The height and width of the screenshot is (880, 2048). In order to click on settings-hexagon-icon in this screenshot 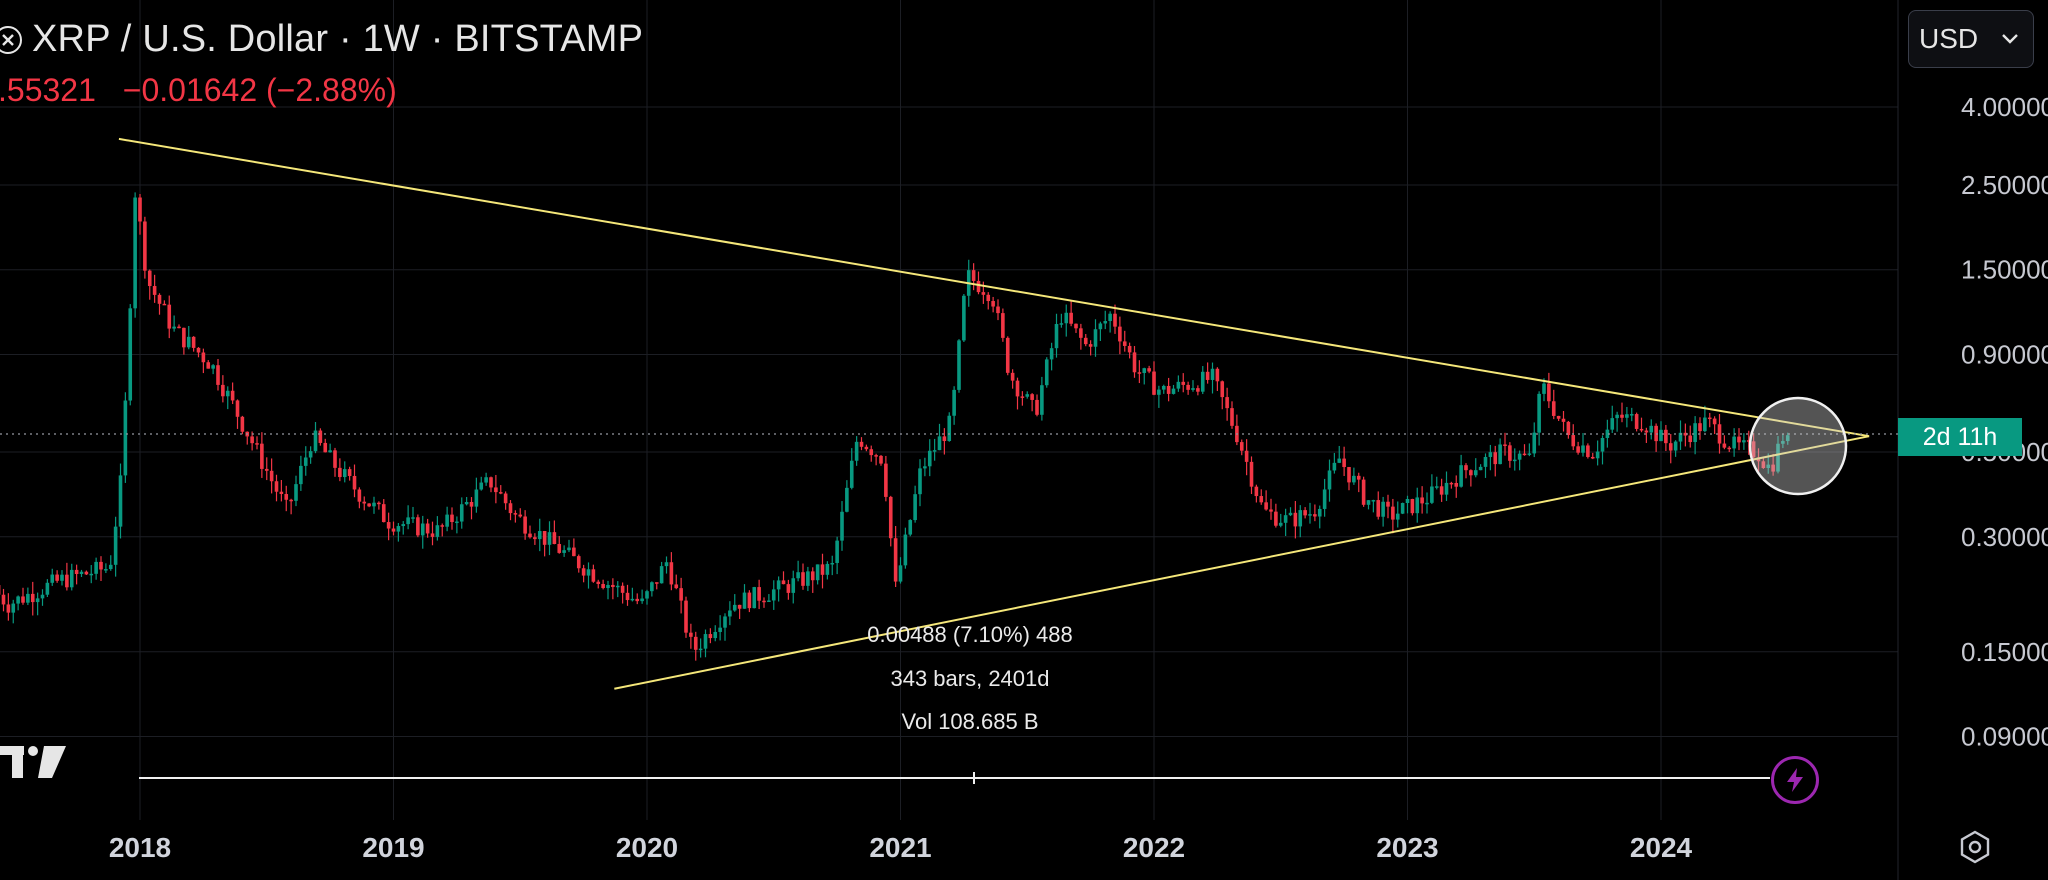, I will do `click(1975, 847)`.